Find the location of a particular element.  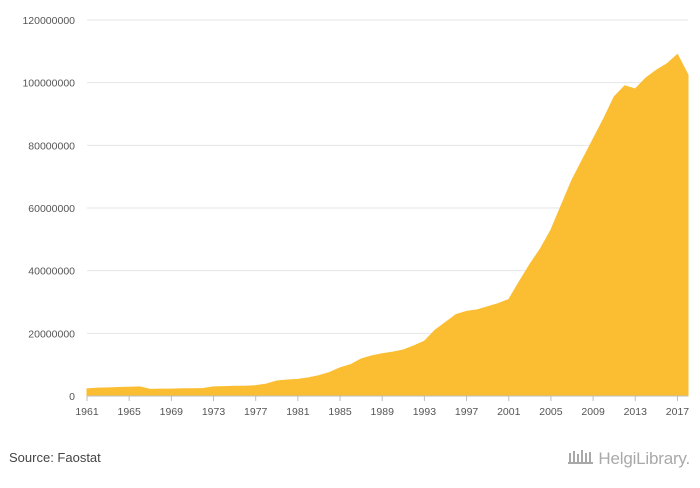

x-tick-label: 2005 is located at coordinates (551, 412).